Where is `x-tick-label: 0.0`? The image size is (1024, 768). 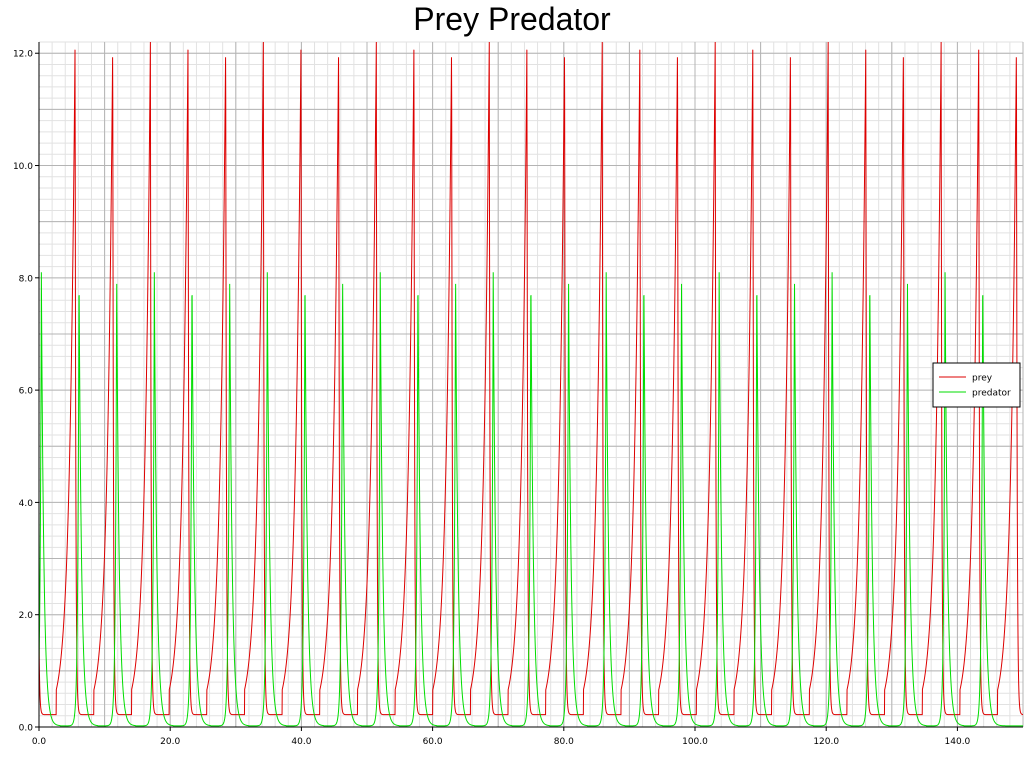 x-tick-label: 0.0 is located at coordinates (39, 742).